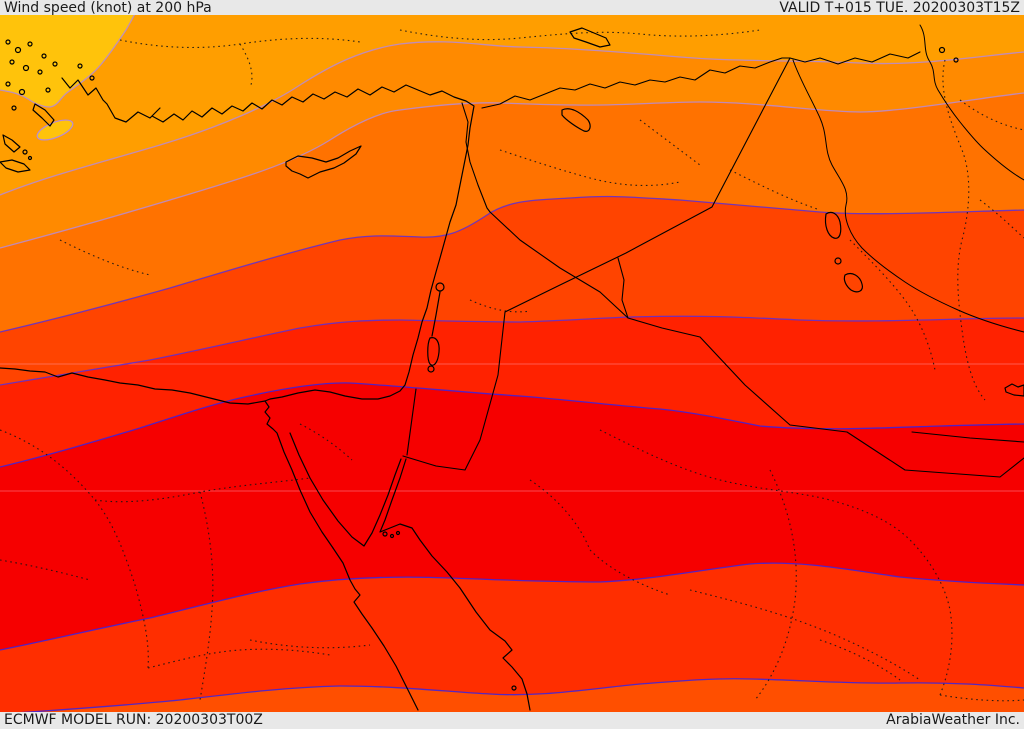 The height and width of the screenshot is (729, 1024). What do you see at coordinates (411, 422) in the screenshot?
I see `border-israel-egypt` at bounding box center [411, 422].